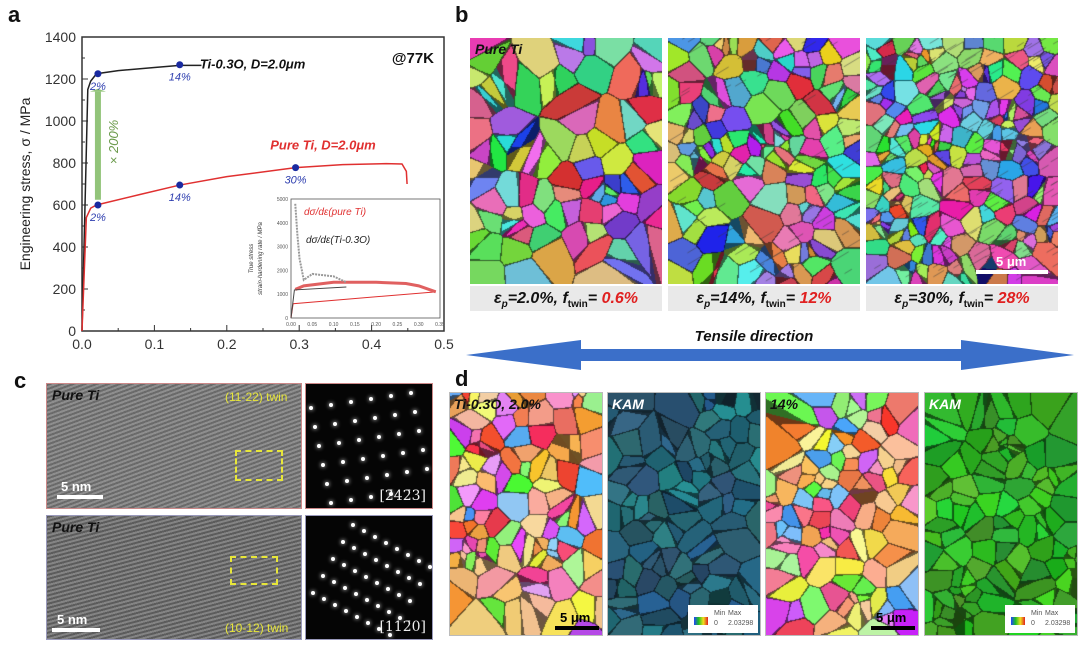 This screenshot has width=1080, height=652. I want to click on inset-legend-ti03o: dσ/dε(Ti-0.3O), so click(338, 240).